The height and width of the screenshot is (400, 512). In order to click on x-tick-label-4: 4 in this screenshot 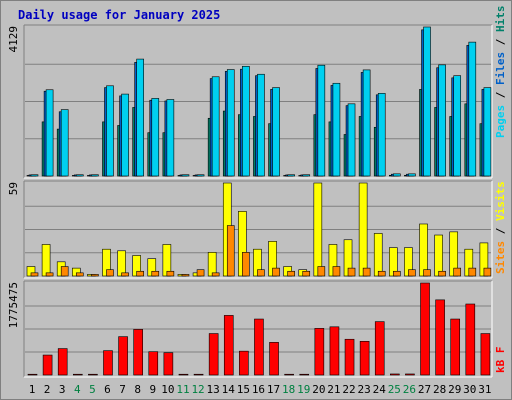, I will do `click(77, 389)`.